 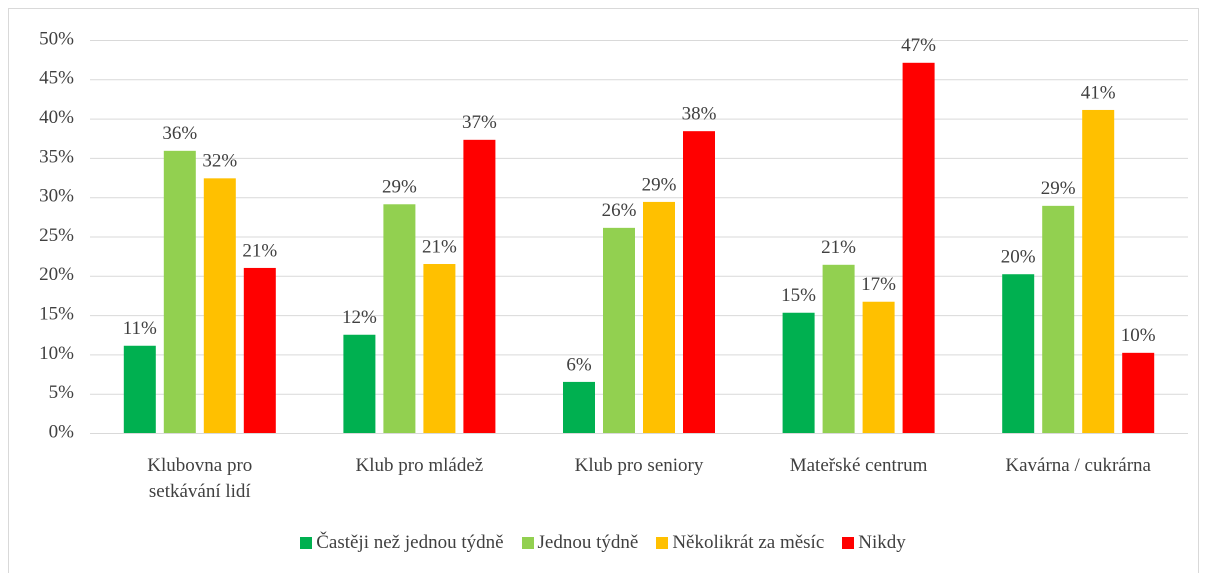 What do you see at coordinates (200, 478) in the screenshot?
I see `x-tick-label: Klubovna pro setkávání lidí` at bounding box center [200, 478].